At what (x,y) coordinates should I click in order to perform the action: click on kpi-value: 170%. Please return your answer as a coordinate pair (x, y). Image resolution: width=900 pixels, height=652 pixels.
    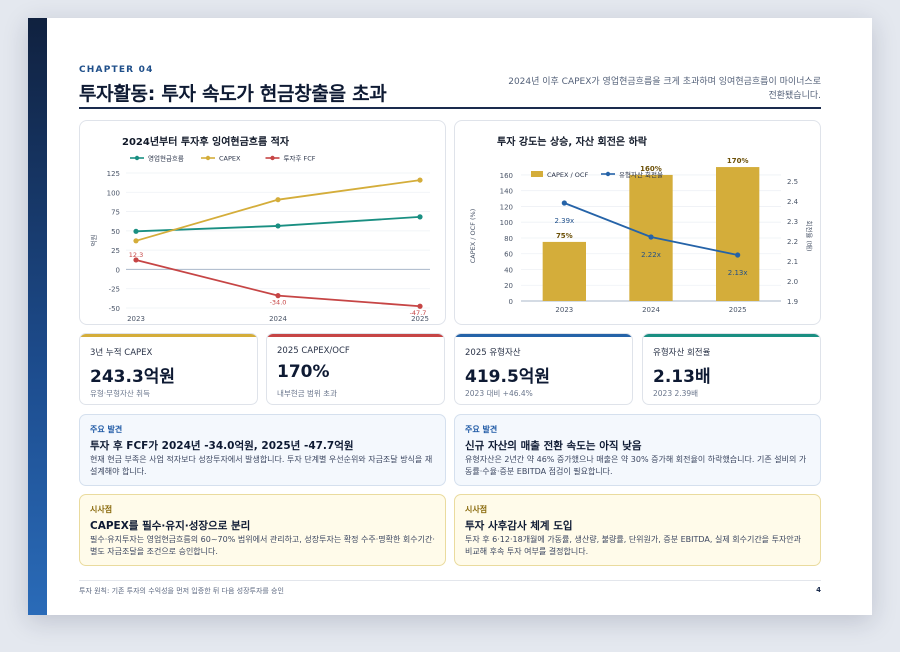
    Looking at the image, I should click on (303, 372).